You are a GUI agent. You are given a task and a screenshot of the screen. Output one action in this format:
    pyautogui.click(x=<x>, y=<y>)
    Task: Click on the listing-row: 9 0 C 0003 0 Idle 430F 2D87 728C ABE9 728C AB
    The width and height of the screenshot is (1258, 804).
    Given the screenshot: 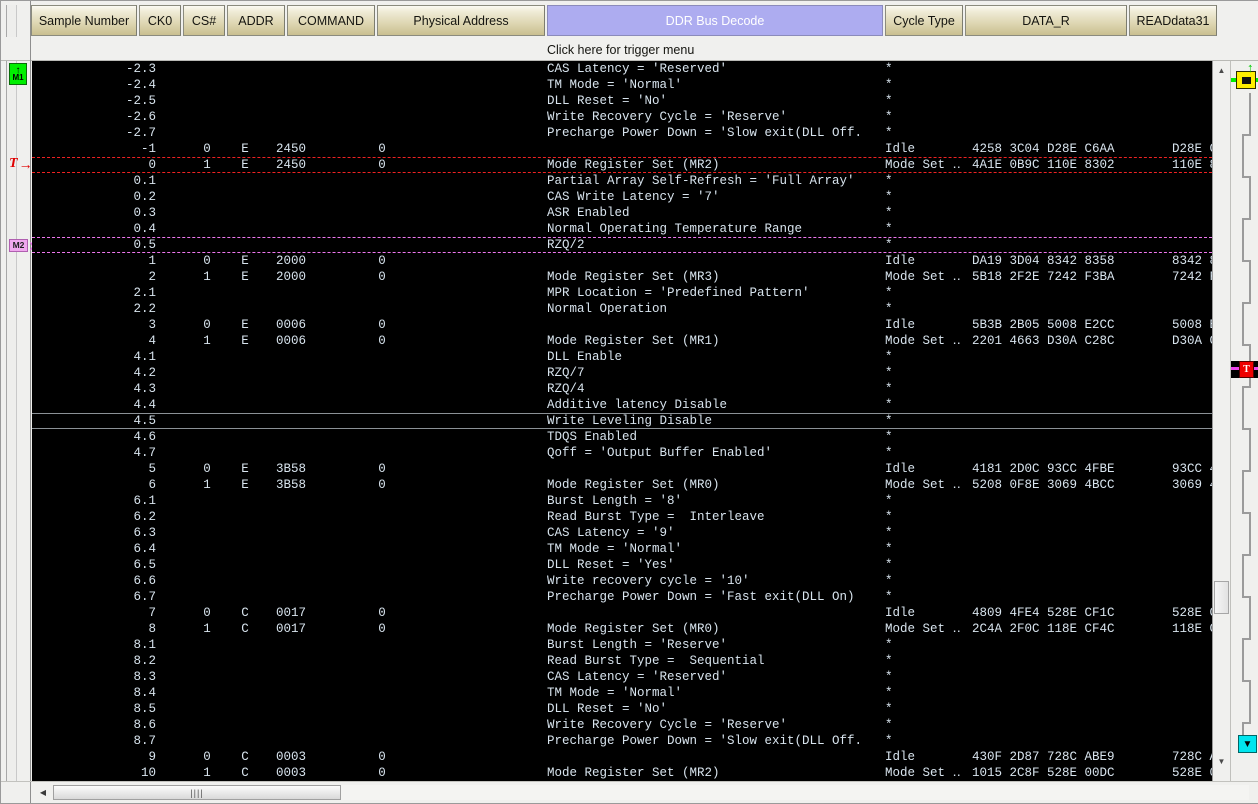 What is the action you would take?
    pyautogui.click(x=622, y=757)
    